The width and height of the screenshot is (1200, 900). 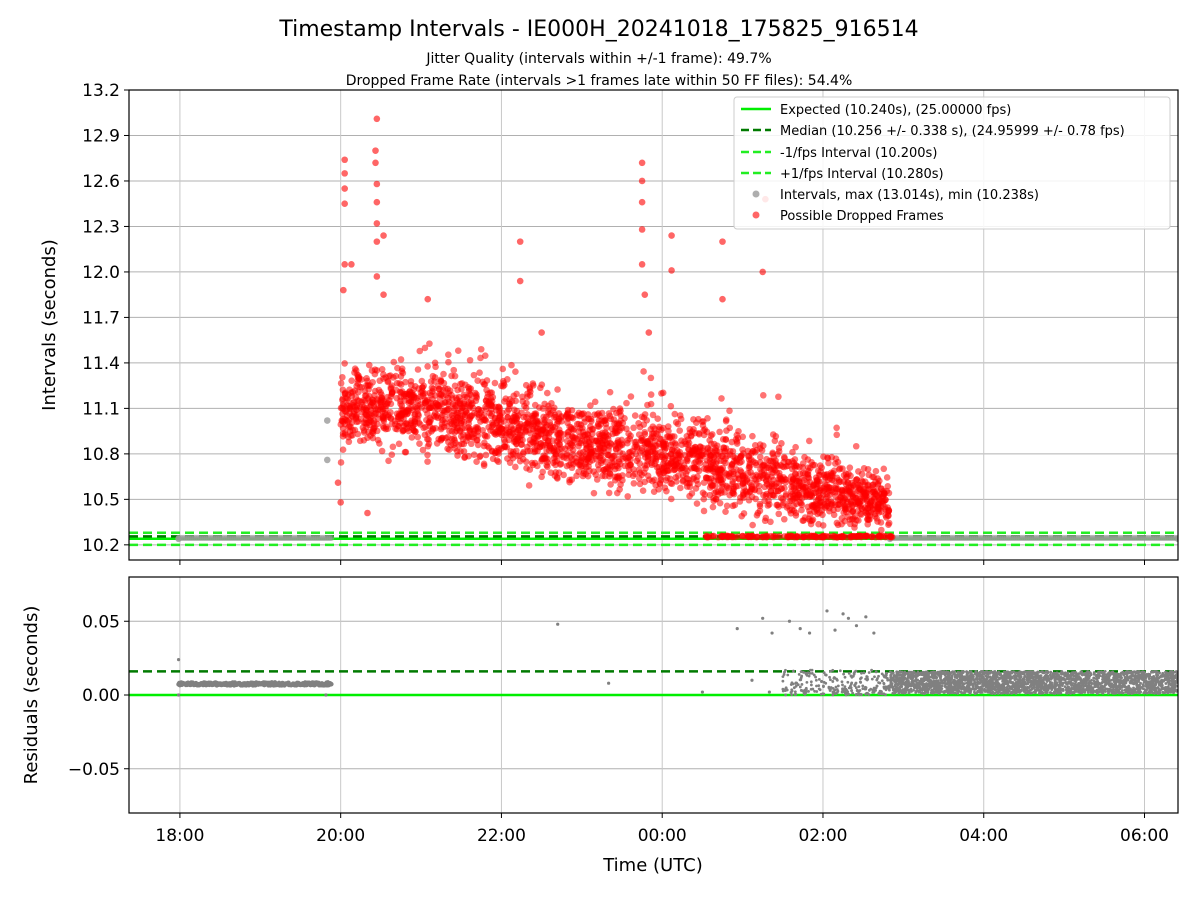 I want to click on top-y-tick-label: 11.7, so click(x=101, y=318).